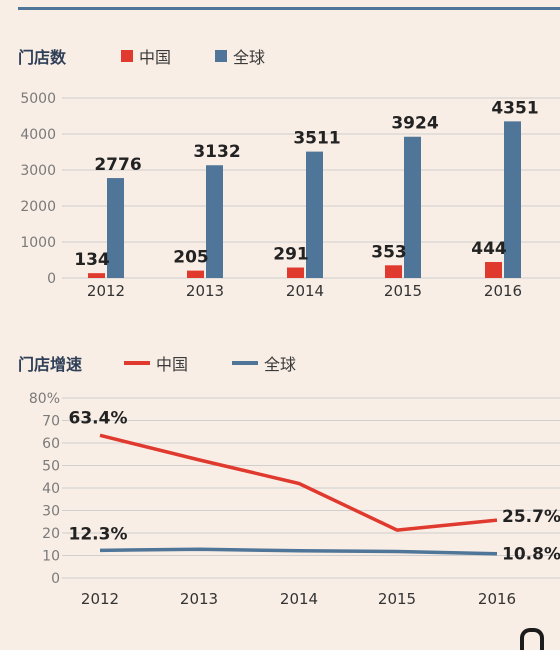 The height and width of the screenshot is (650, 560). I want to click on line-label-global-2012: 12.3%, so click(98, 534).